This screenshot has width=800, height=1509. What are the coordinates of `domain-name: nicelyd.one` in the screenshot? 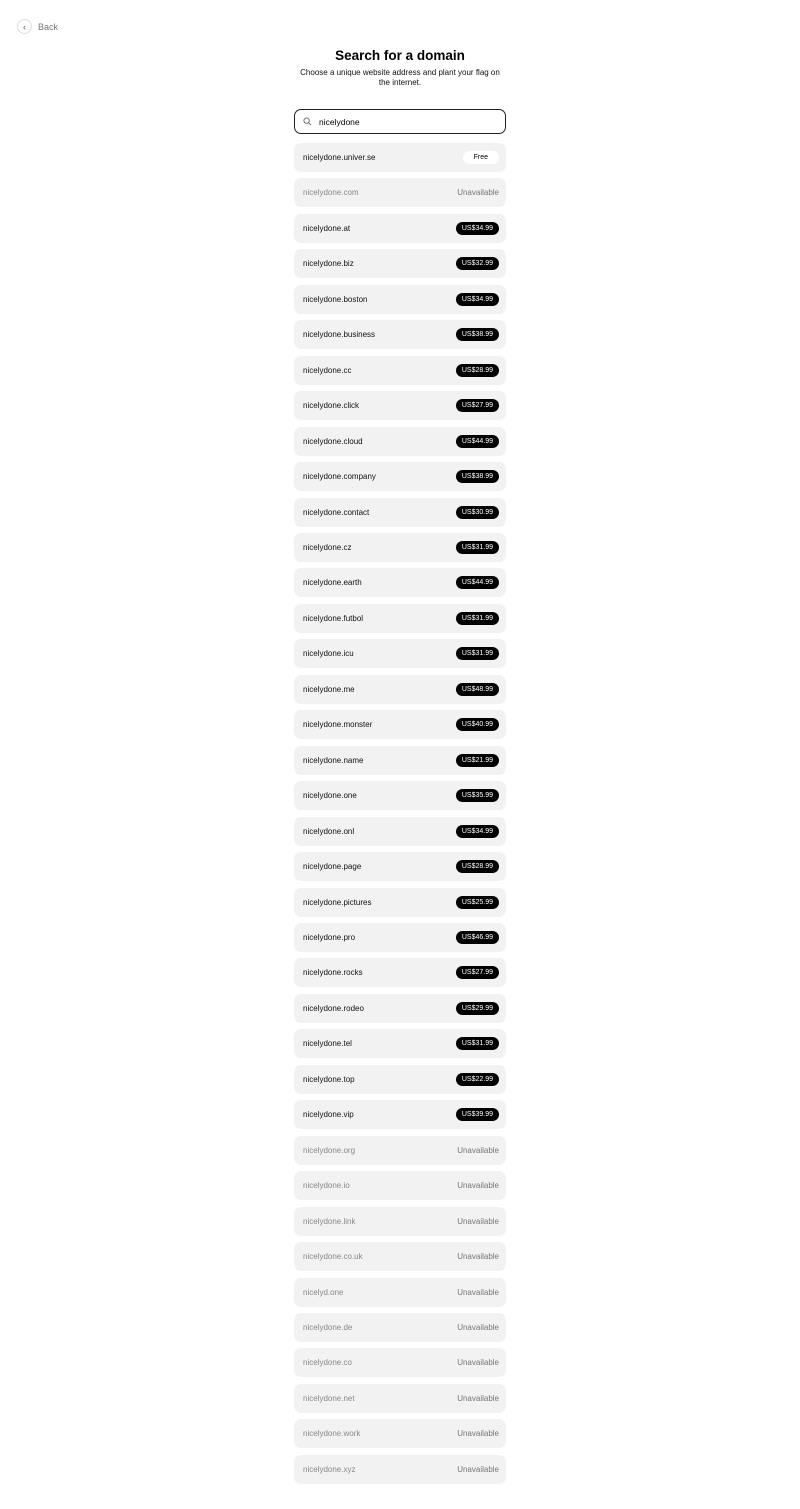 It's located at (323, 1292).